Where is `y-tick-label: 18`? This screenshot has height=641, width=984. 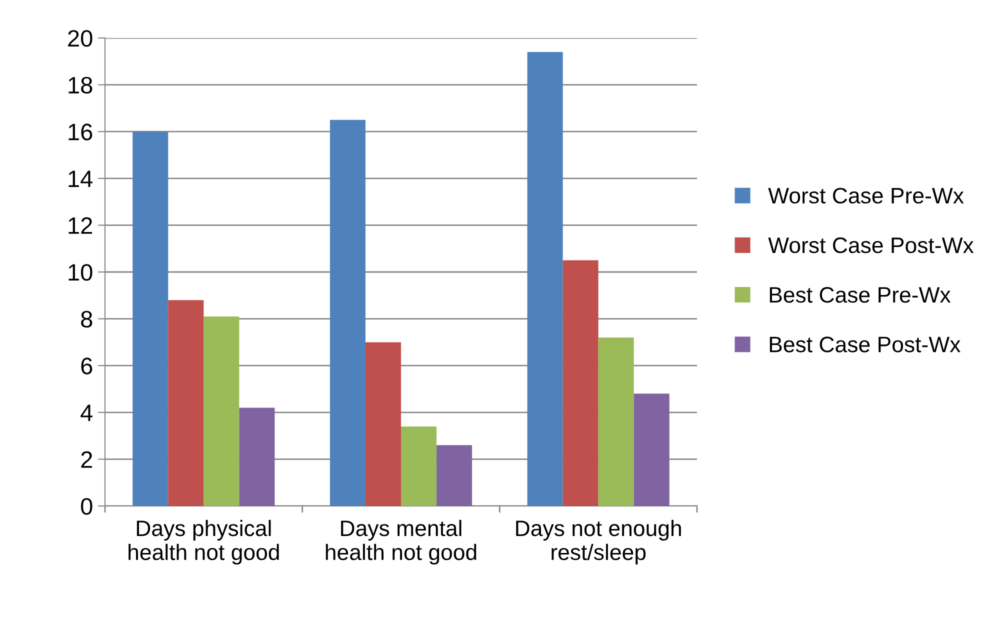
y-tick-label: 18 is located at coordinates (80, 85).